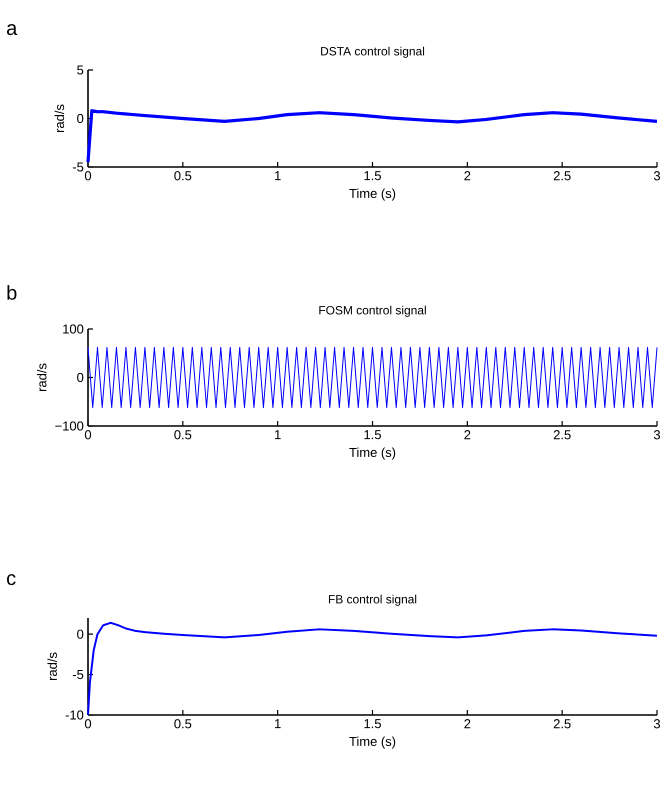  What do you see at coordinates (69, 426) in the screenshot?
I see `y-tick-label: −100` at bounding box center [69, 426].